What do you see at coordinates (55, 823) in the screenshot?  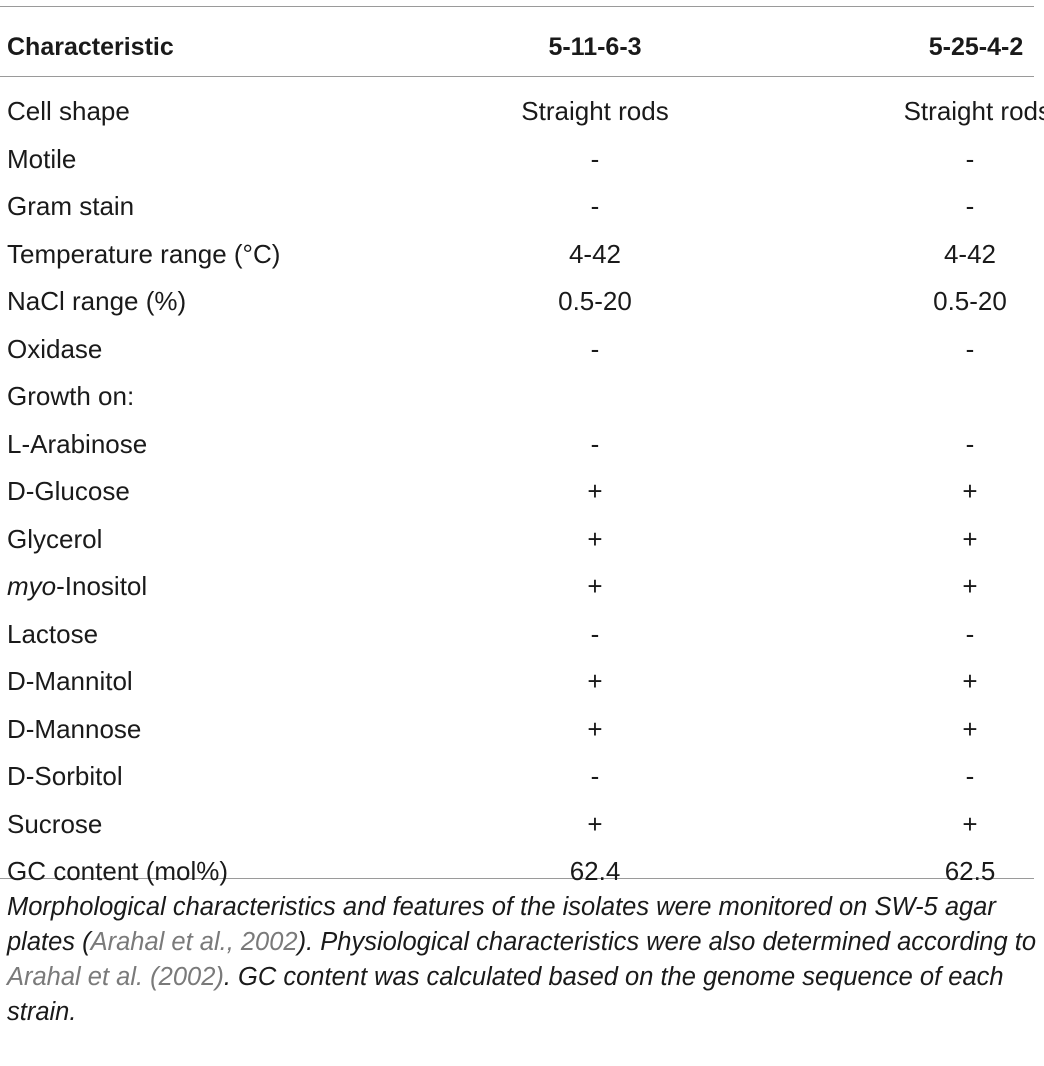 I see `row-label: Sucrose` at bounding box center [55, 823].